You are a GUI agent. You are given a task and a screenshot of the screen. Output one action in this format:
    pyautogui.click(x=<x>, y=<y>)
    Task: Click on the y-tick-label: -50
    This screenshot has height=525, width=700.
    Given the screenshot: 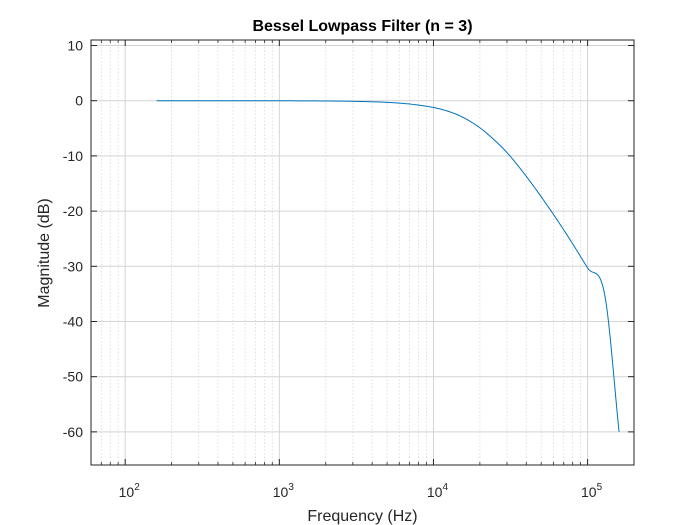 What is the action you would take?
    pyautogui.click(x=73, y=377)
    